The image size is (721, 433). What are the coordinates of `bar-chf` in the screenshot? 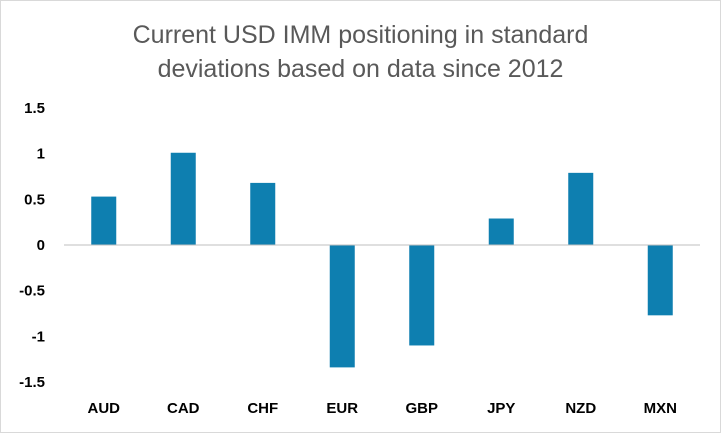 It's located at (263, 213).